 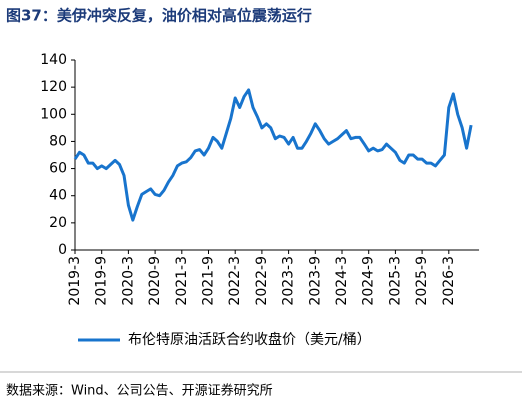 What do you see at coordinates (53, 60) in the screenshot?
I see `y-tick-label: 140` at bounding box center [53, 60].